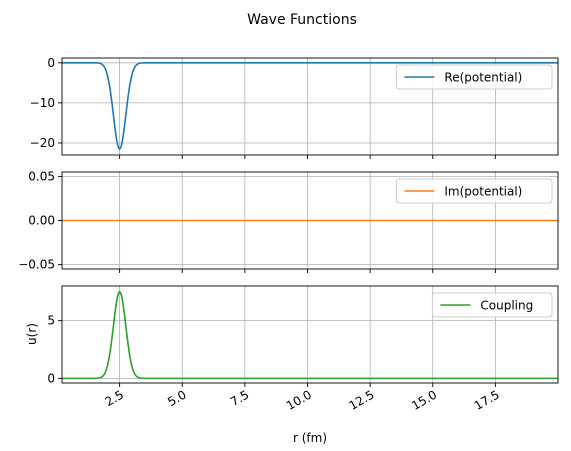 The width and height of the screenshot is (571, 451). I want to click on legend-label: Coupling, so click(506, 306).